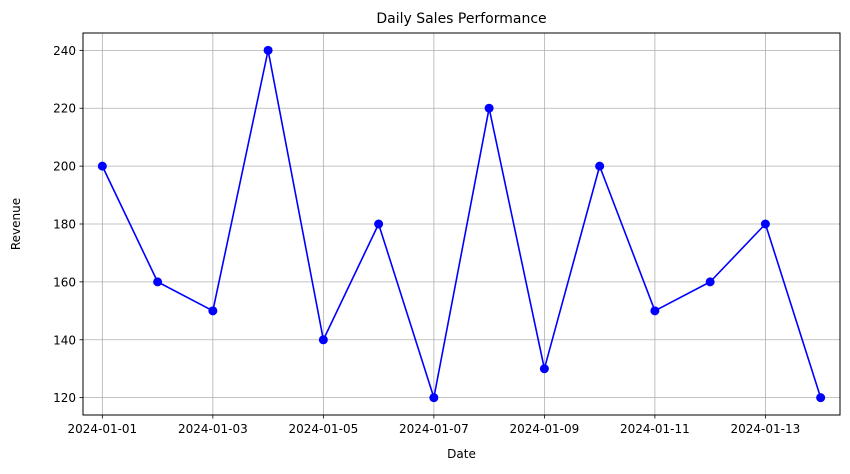  I want to click on x-tick-label: 2024-01-09, so click(545, 429).